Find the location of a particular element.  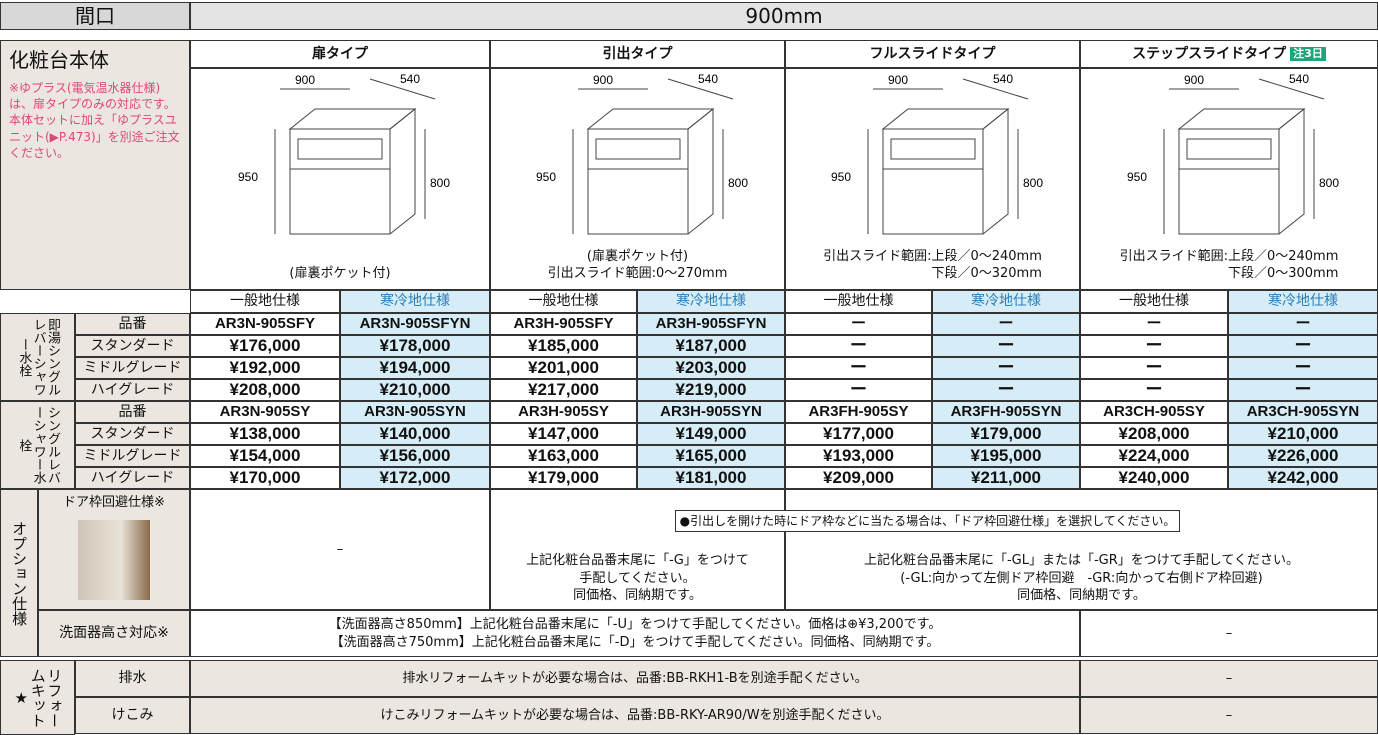

row-label-text: ミドルグレード is located at coordinates (132, 455).